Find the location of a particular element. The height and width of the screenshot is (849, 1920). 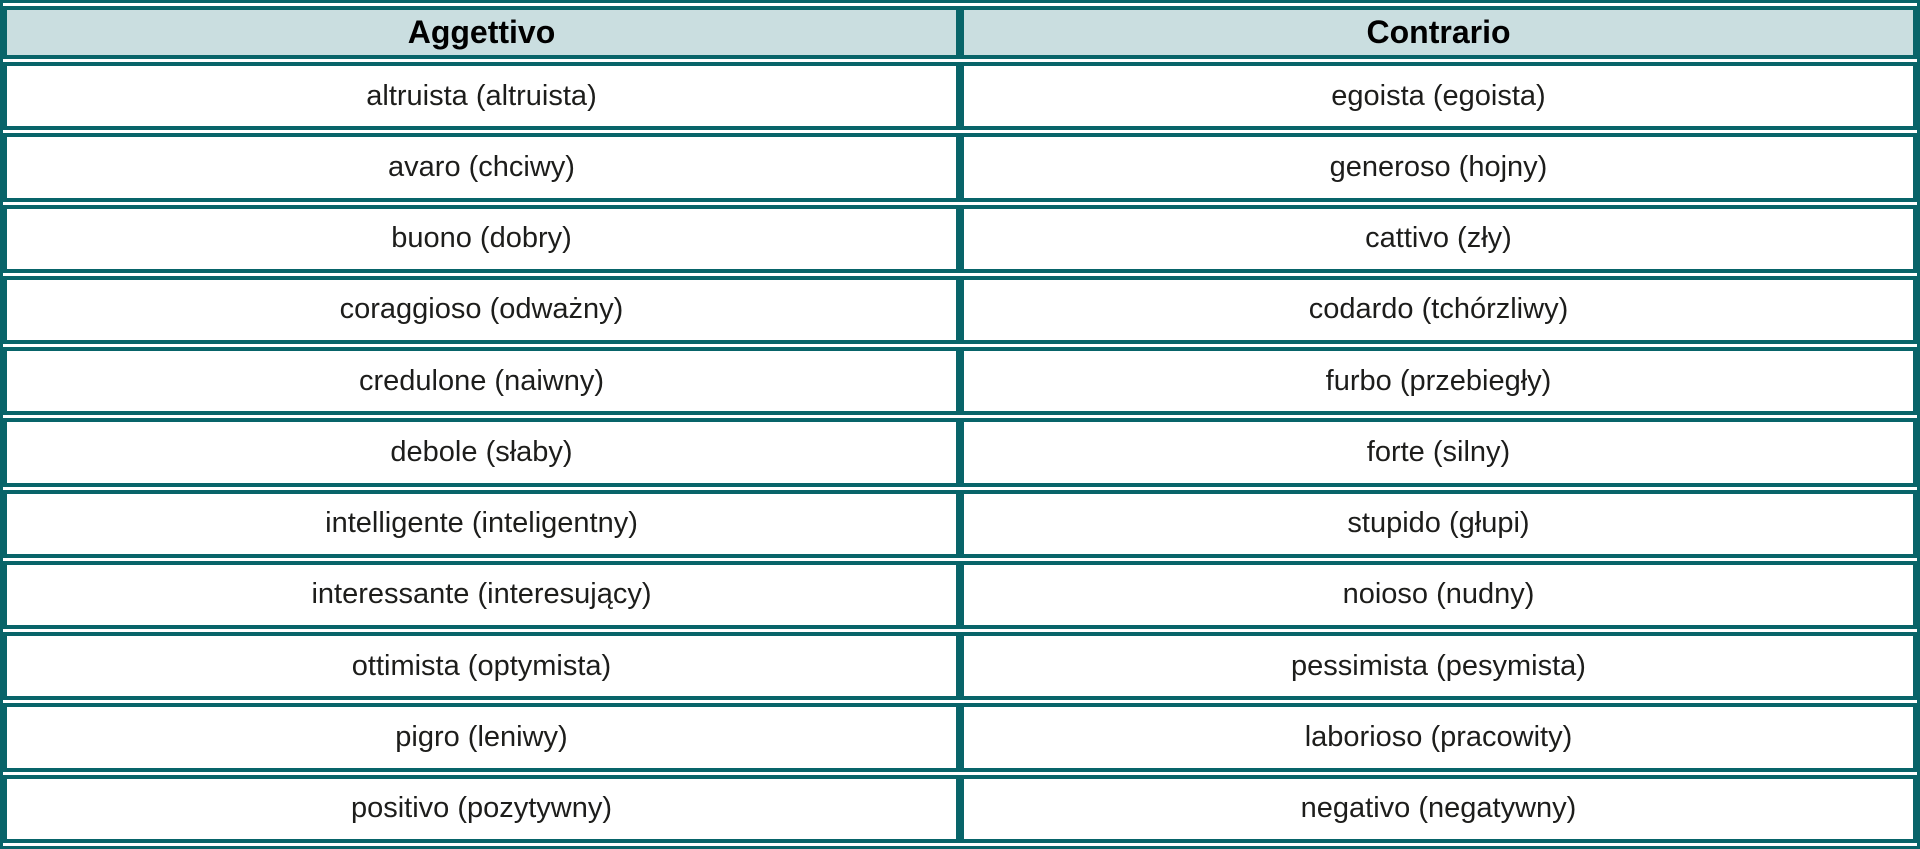

cell-contrario: furbo (przebiegły) is located at coordinates (1438, 381).